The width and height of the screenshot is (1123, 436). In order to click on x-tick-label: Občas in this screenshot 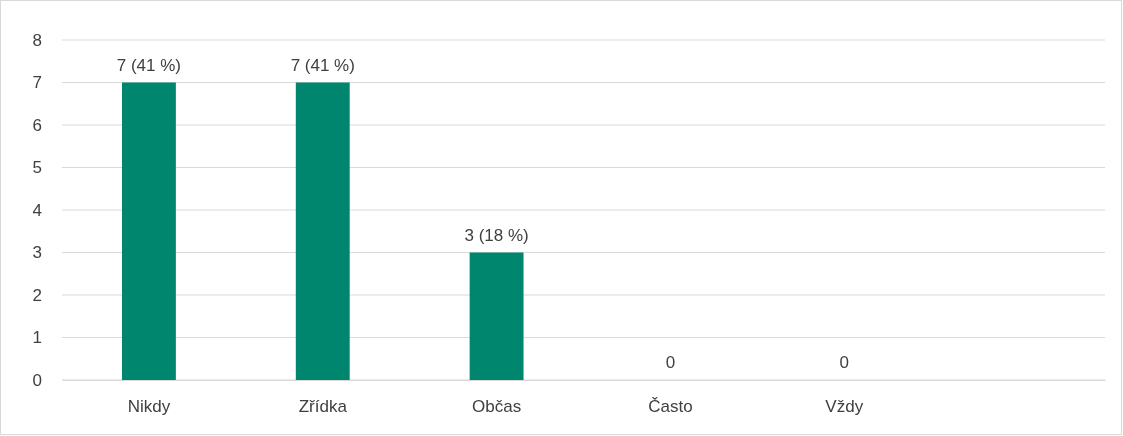, I will do `click(497, 407)`.